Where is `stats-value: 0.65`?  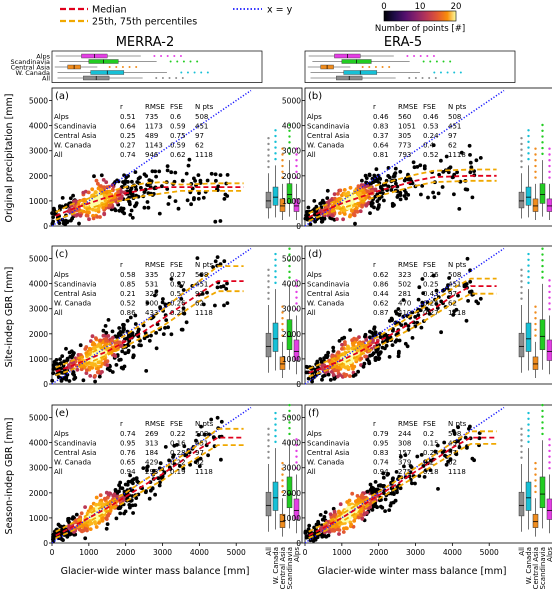
stats-value: 0.65 is located at coordinates (128, 463).